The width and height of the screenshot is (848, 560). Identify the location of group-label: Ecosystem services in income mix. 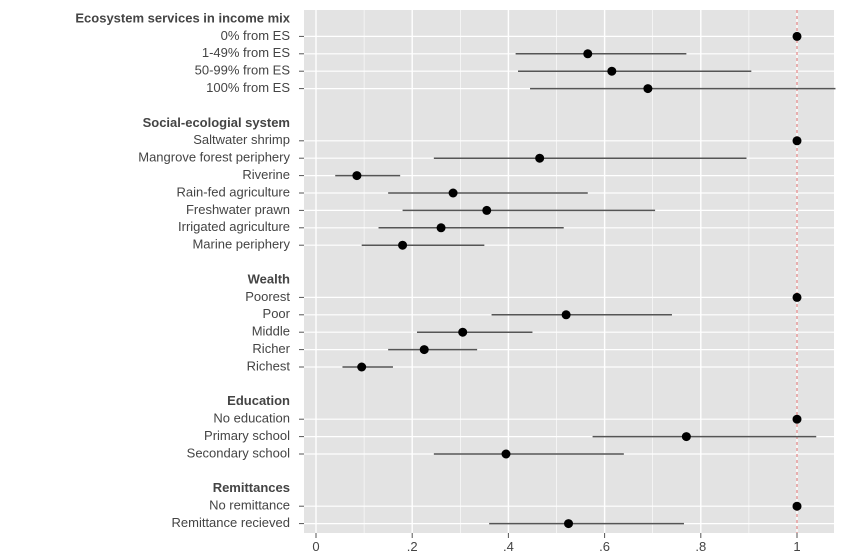
(182, 17).